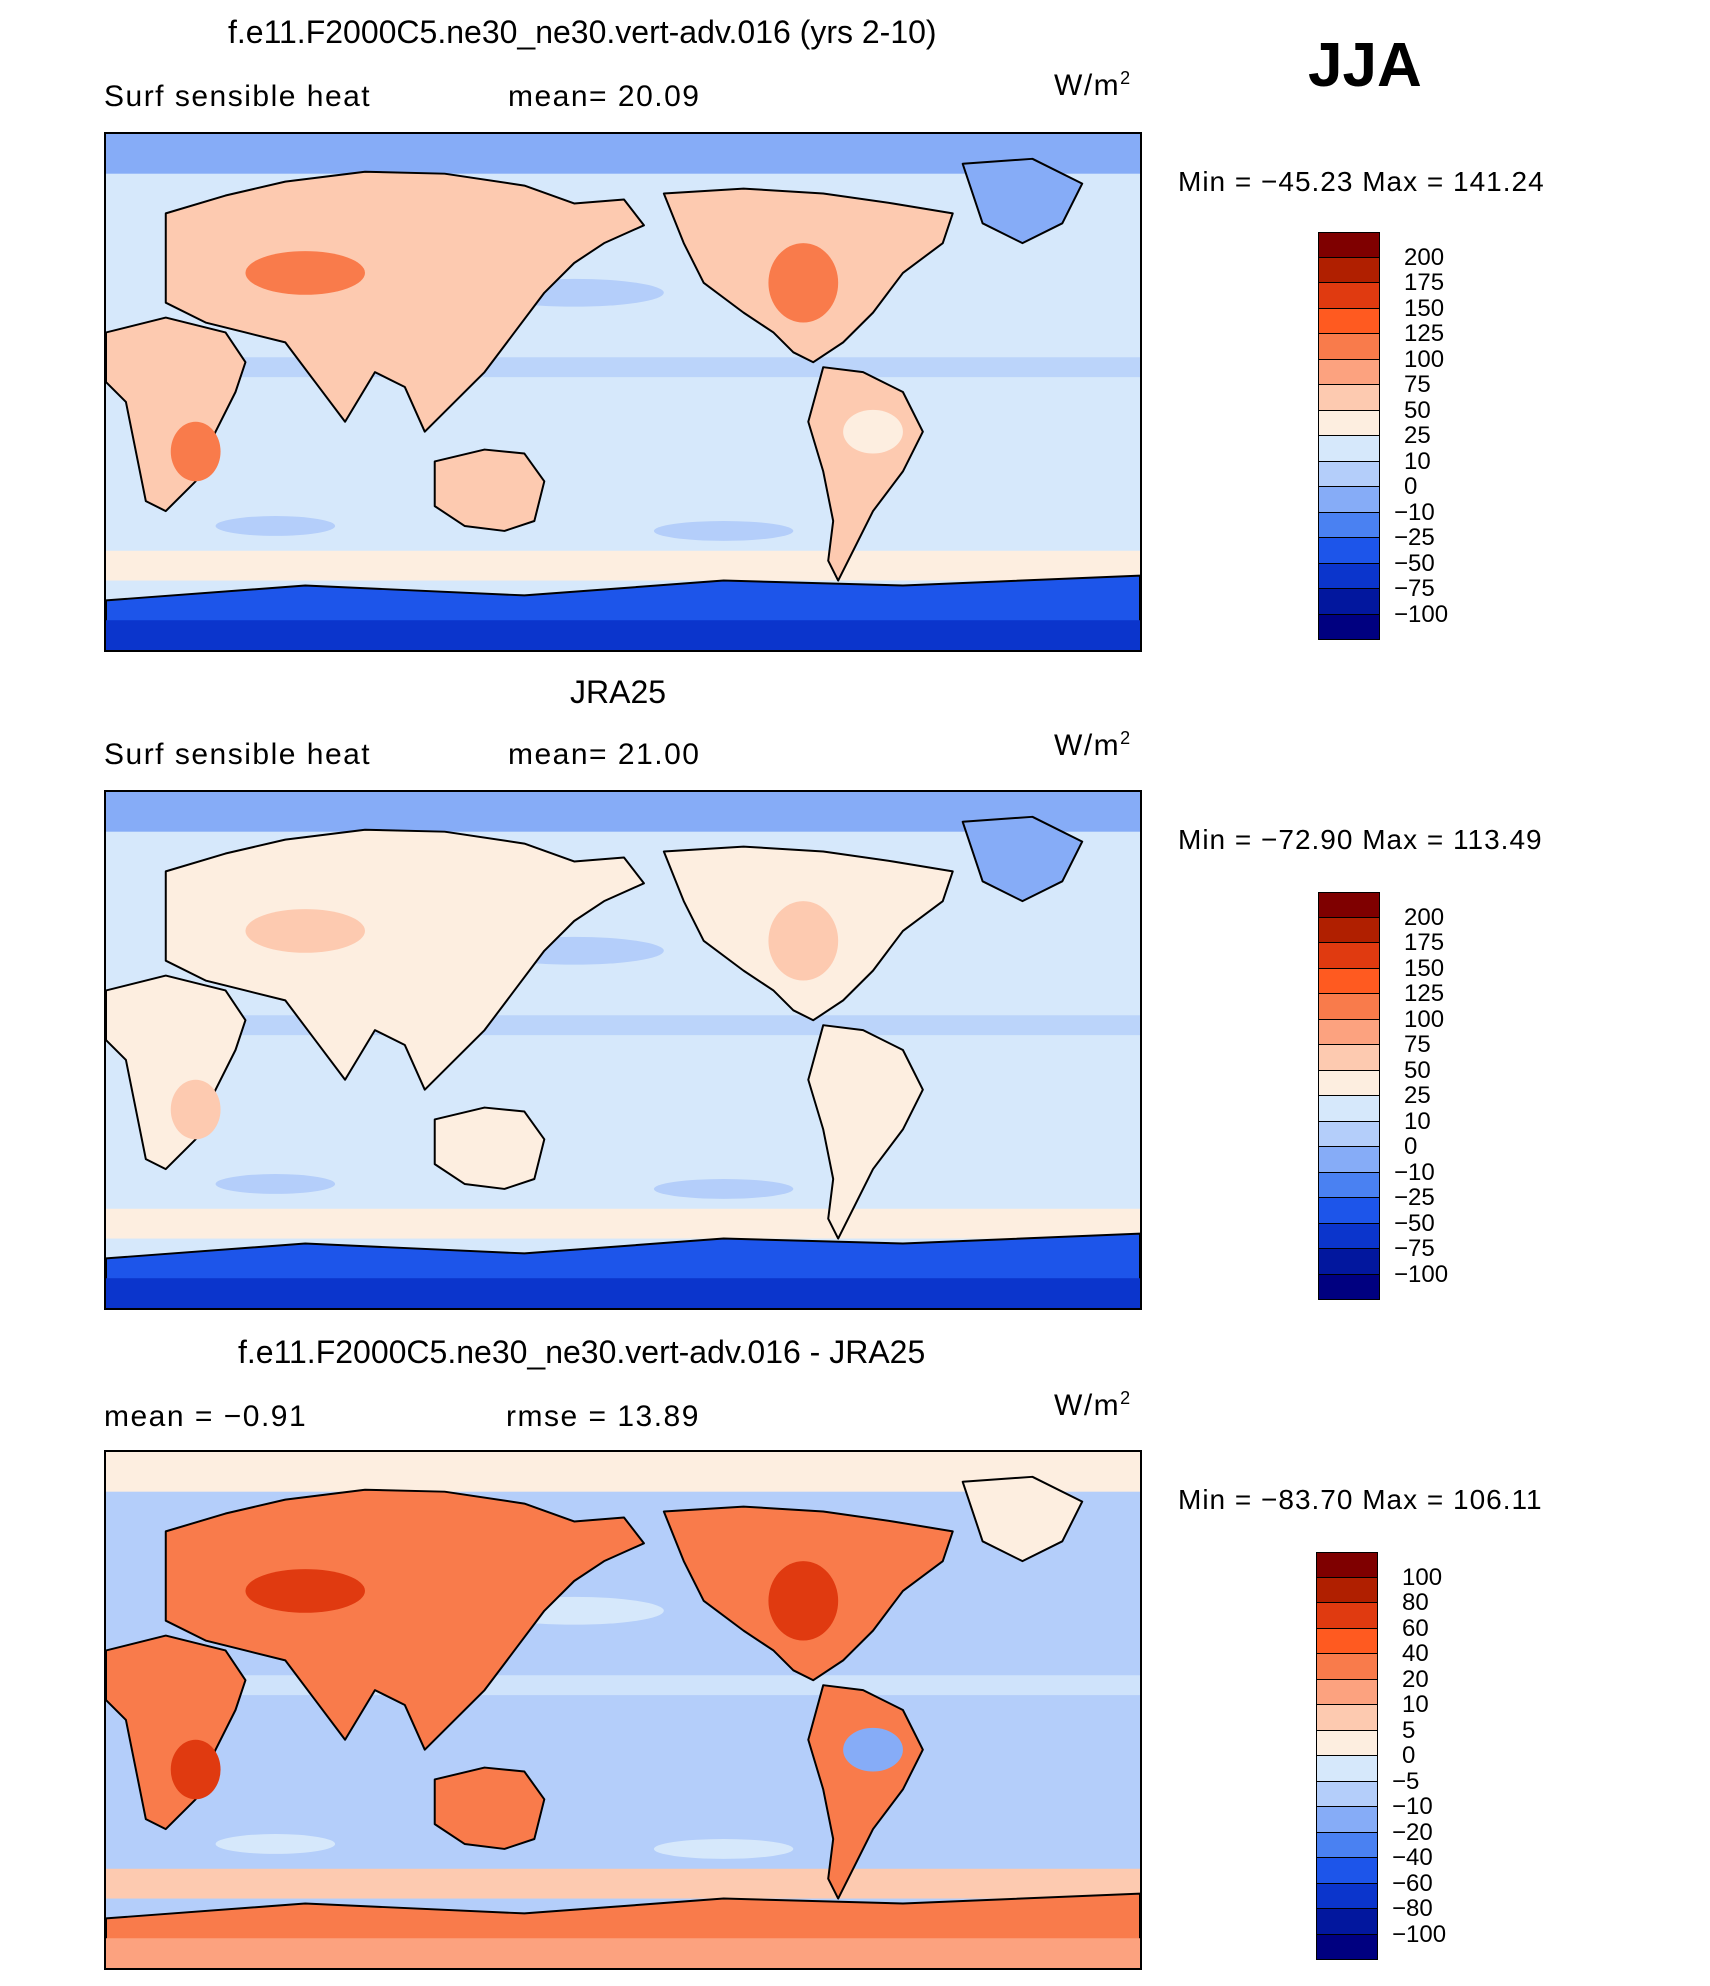 This screenshot has width=1710, height=1986. I want to click on panel1-minmax: Min = −45.23 Max = 141.24, so click(1361, 181).